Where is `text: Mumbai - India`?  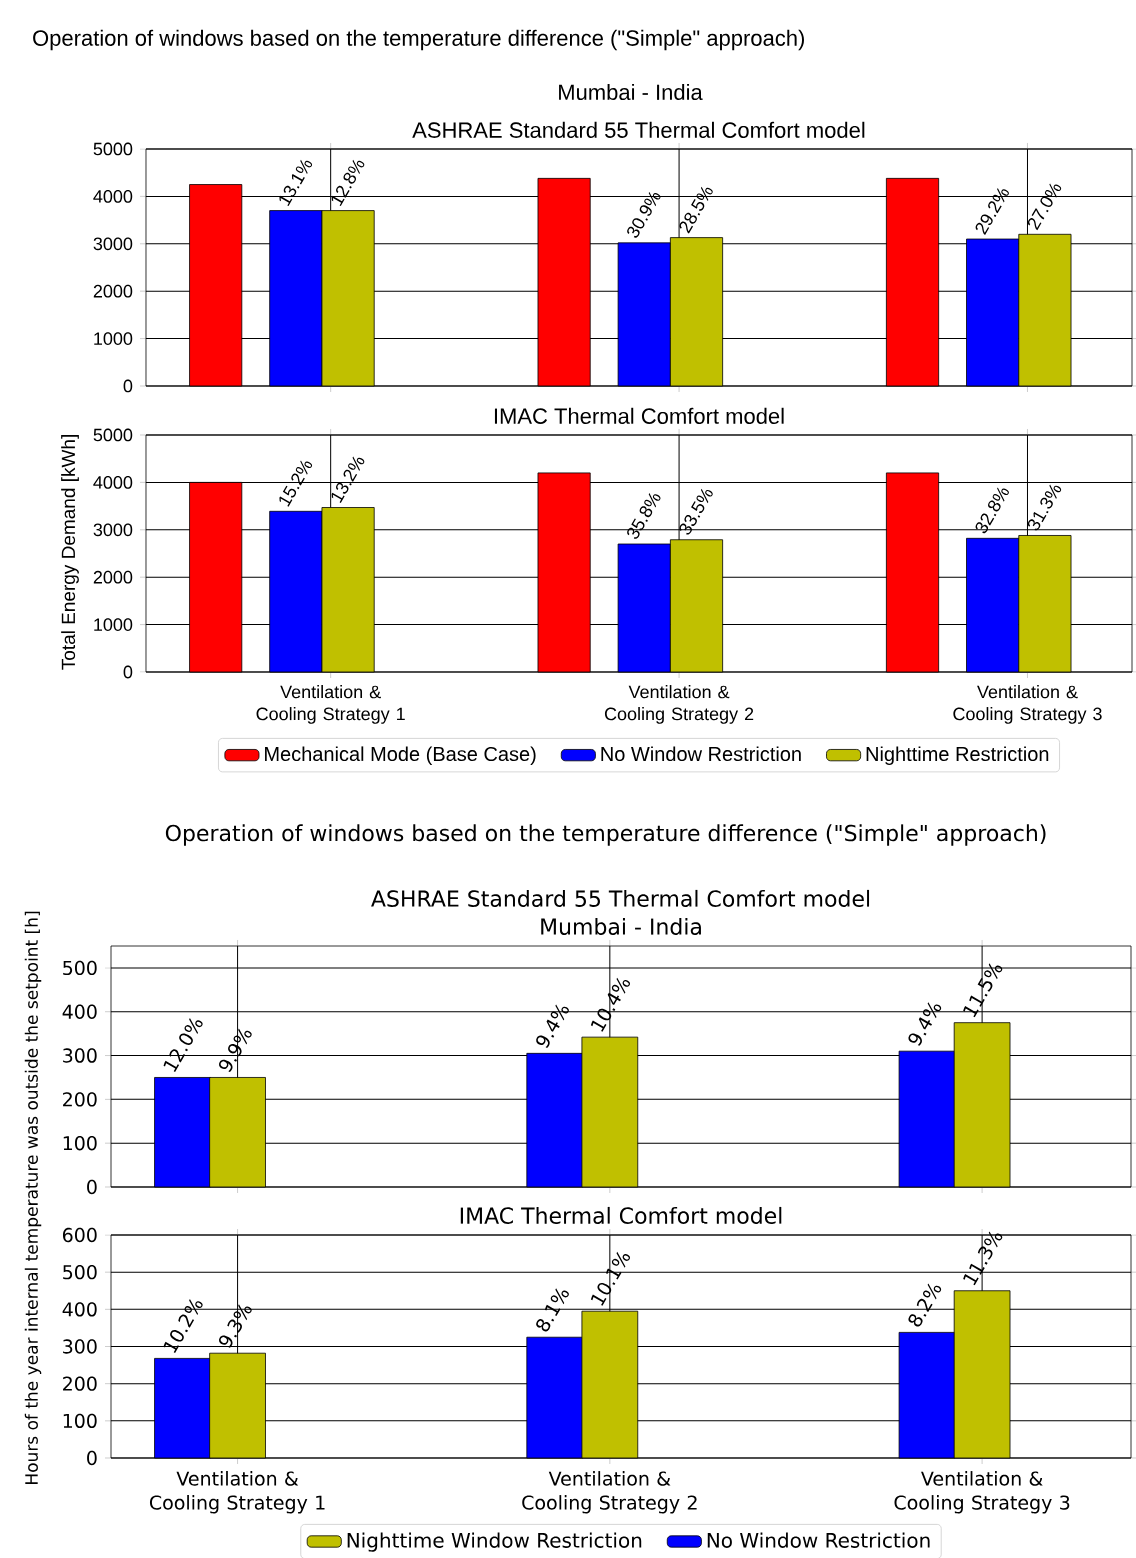 text: Mumbai - India is located at coordinates (631, 92).